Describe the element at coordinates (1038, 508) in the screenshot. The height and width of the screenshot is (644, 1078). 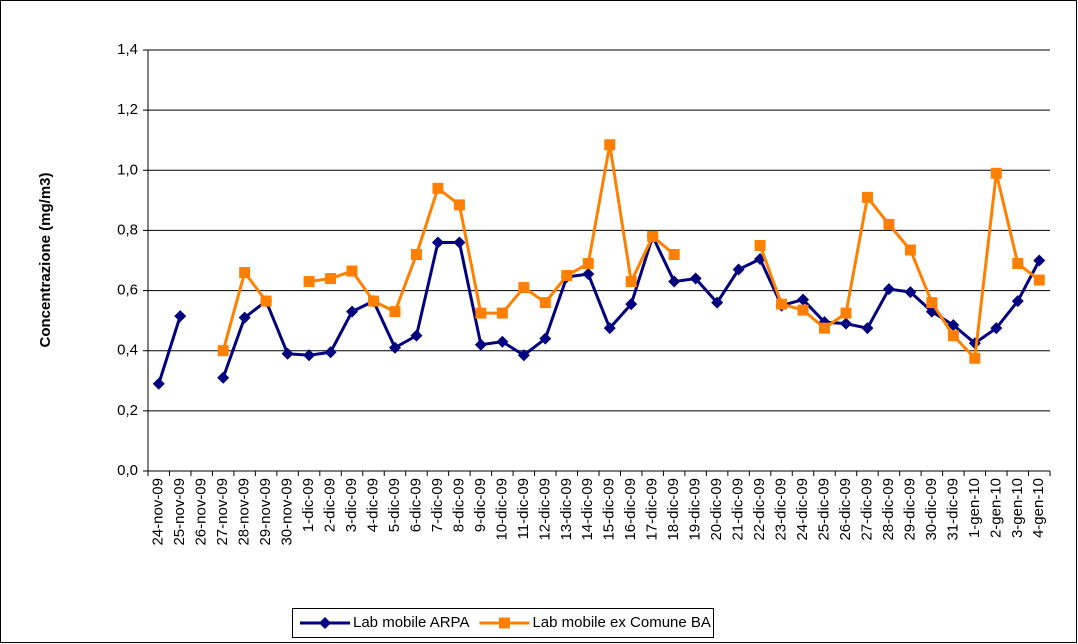
I see `x-tick-label: 4-gen-10` at that location.